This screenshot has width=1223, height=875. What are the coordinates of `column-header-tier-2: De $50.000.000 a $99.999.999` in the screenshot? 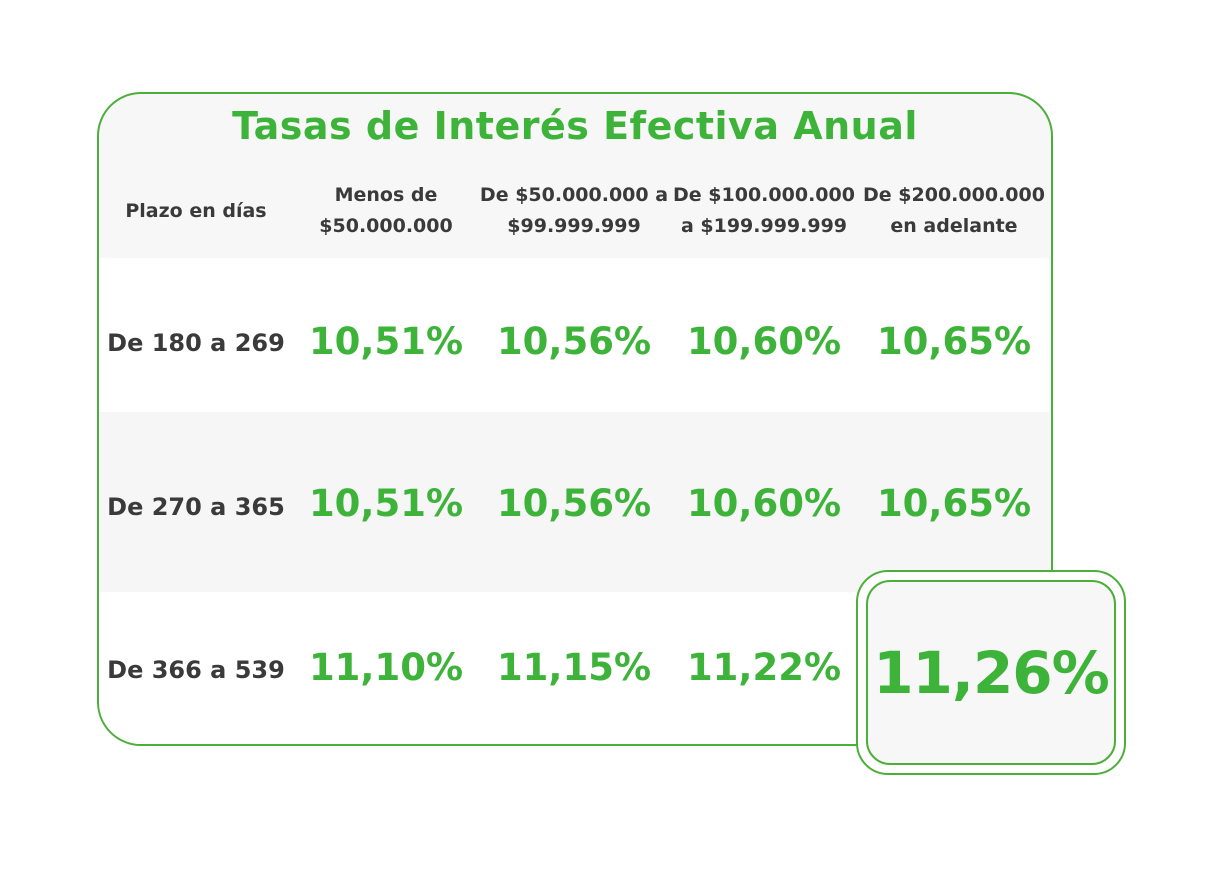 It's located at (574, 210).